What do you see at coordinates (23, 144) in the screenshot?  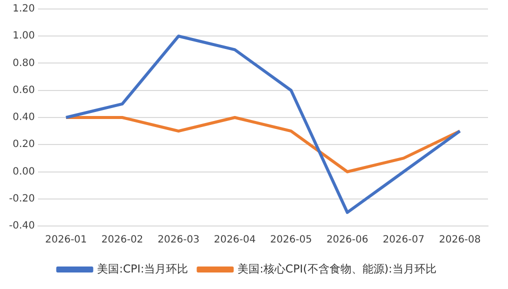 I see `y-tick-label: 0.20` at bounding box center [23, 144].